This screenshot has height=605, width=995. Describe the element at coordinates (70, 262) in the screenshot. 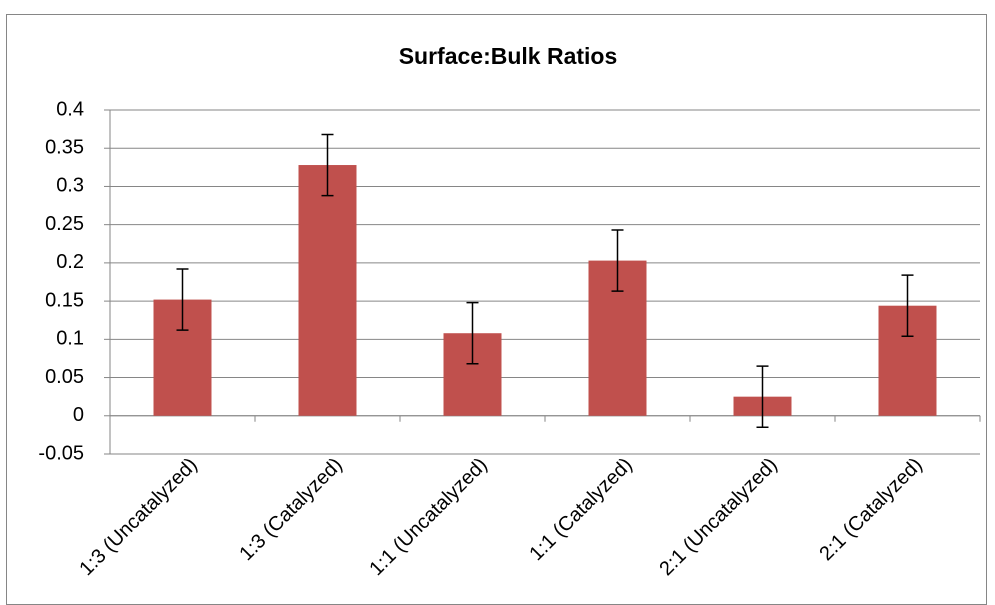

I see `y-tick-label: 0.2` at that location.